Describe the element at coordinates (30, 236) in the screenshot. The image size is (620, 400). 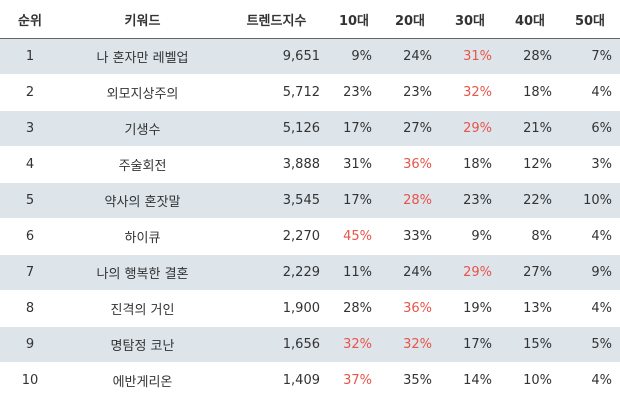
I see `table-cell: 6` at that location.